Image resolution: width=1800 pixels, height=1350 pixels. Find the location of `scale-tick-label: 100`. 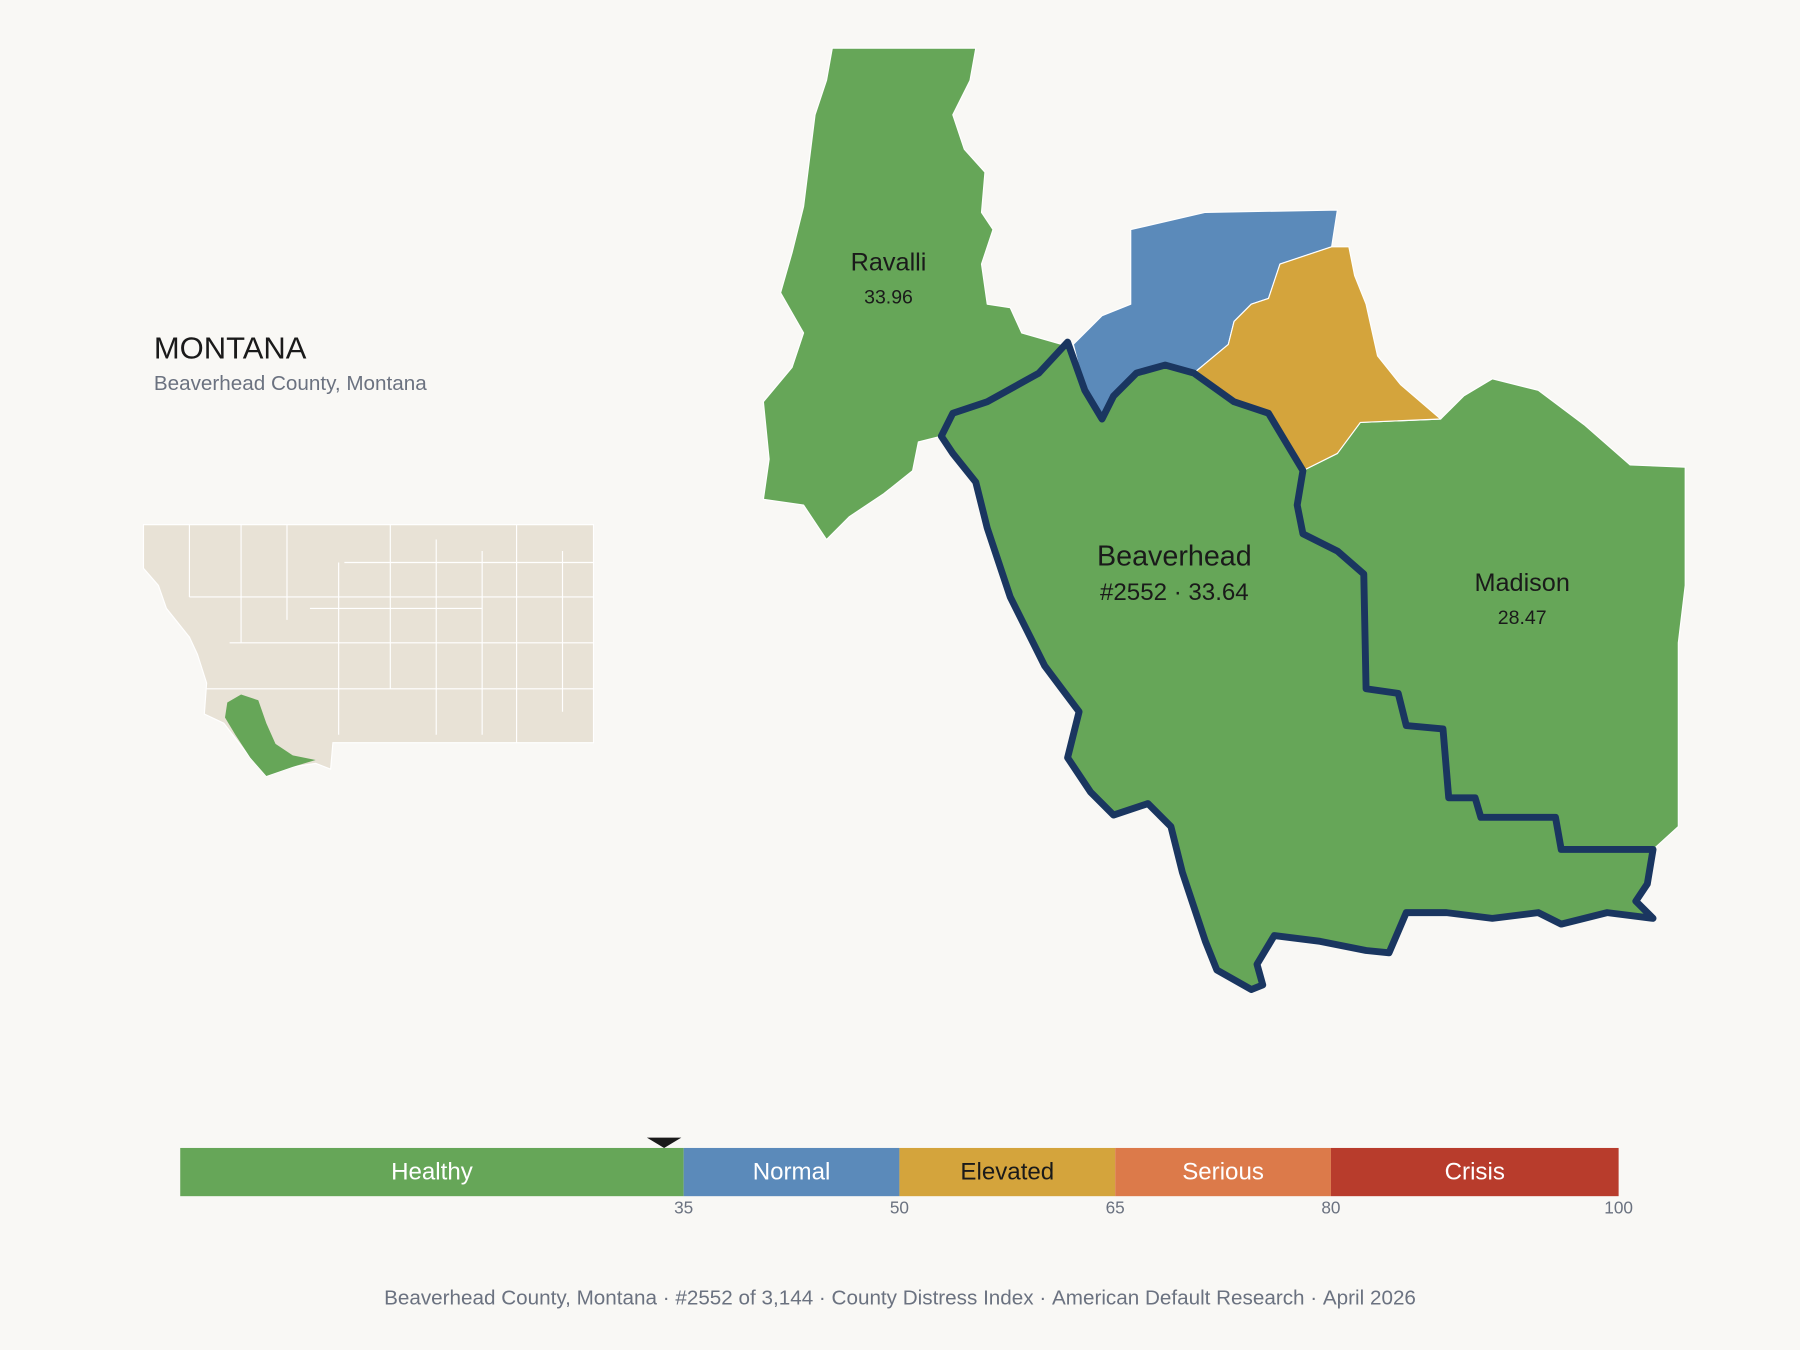

scale-tick-label: 100 is located at coordinates (1618, 1207).